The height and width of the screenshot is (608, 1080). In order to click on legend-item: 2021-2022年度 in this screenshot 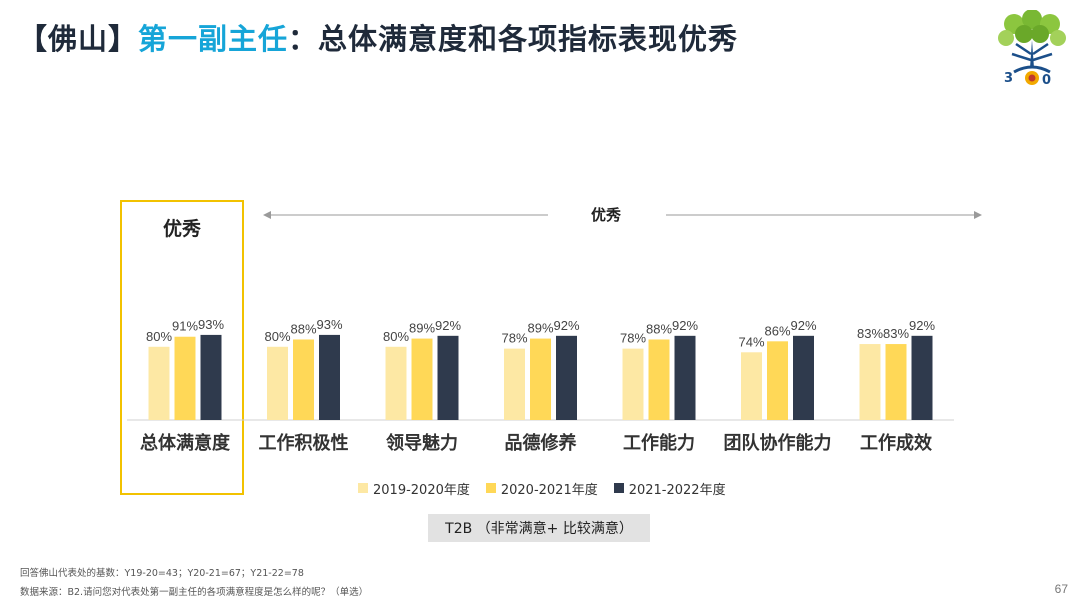, I will do `click(669, 488)`.